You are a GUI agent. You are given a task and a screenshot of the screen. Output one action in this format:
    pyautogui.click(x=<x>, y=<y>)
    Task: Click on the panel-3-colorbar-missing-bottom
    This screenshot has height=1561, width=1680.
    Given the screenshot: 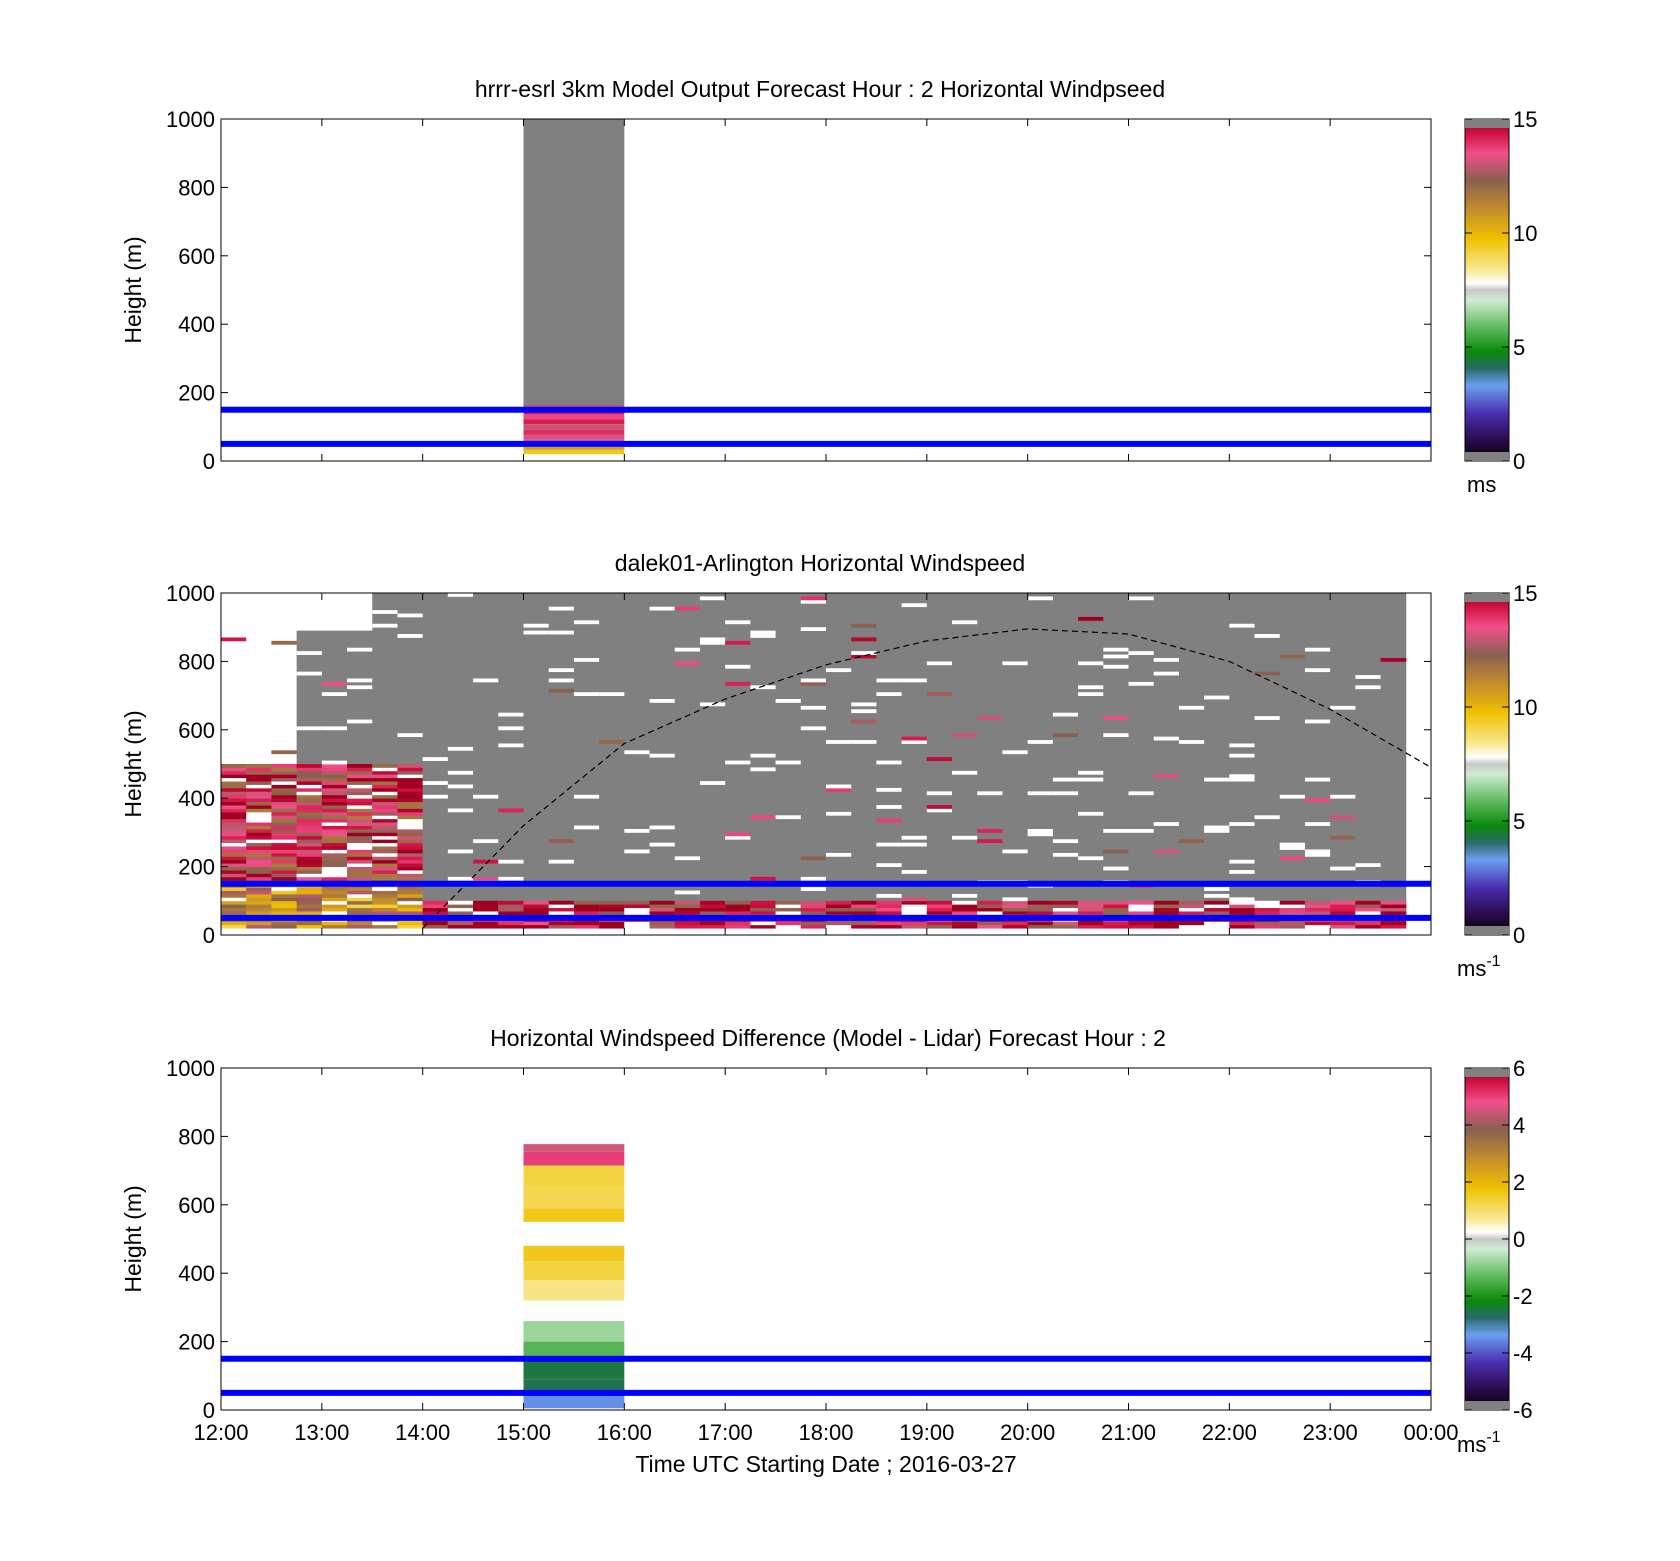 What is the action you would take?
    pyautogui.click(x=1487, y=1405)
    